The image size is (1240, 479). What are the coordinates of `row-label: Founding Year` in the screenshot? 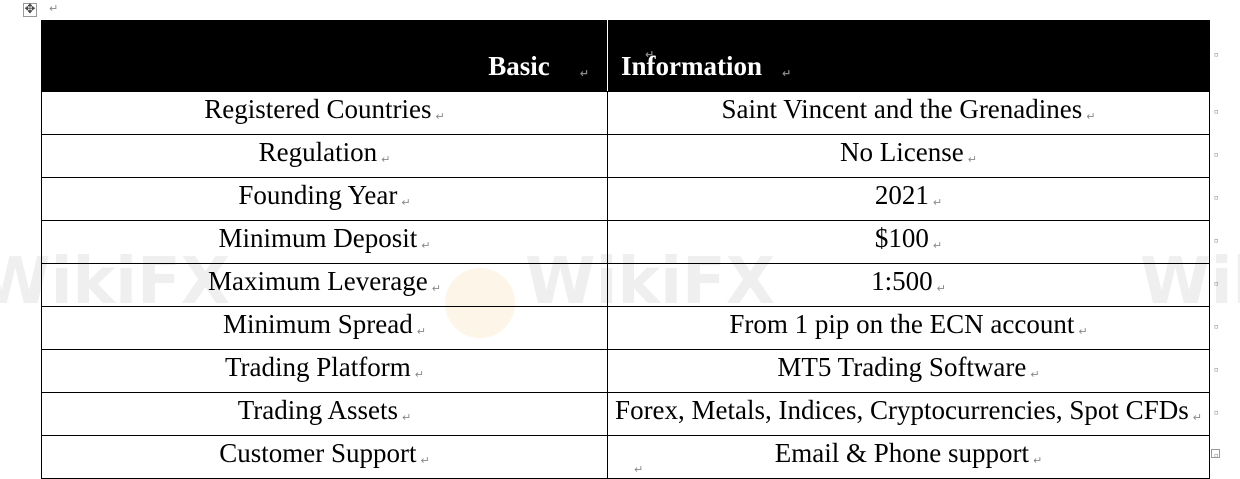 It's located at (318, 195).